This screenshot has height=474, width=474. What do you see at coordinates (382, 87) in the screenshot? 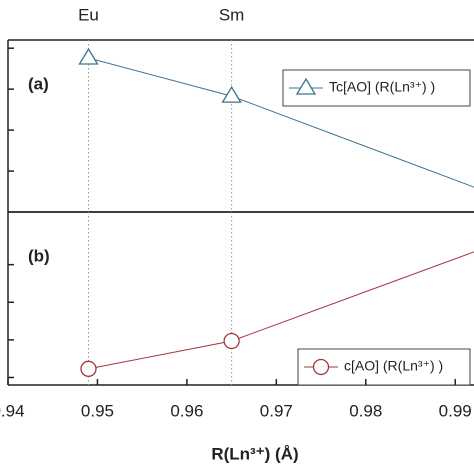
I see `legend-label: Tc[AO] (R(Ln³⁺) )` at bounding box center [382, 87].